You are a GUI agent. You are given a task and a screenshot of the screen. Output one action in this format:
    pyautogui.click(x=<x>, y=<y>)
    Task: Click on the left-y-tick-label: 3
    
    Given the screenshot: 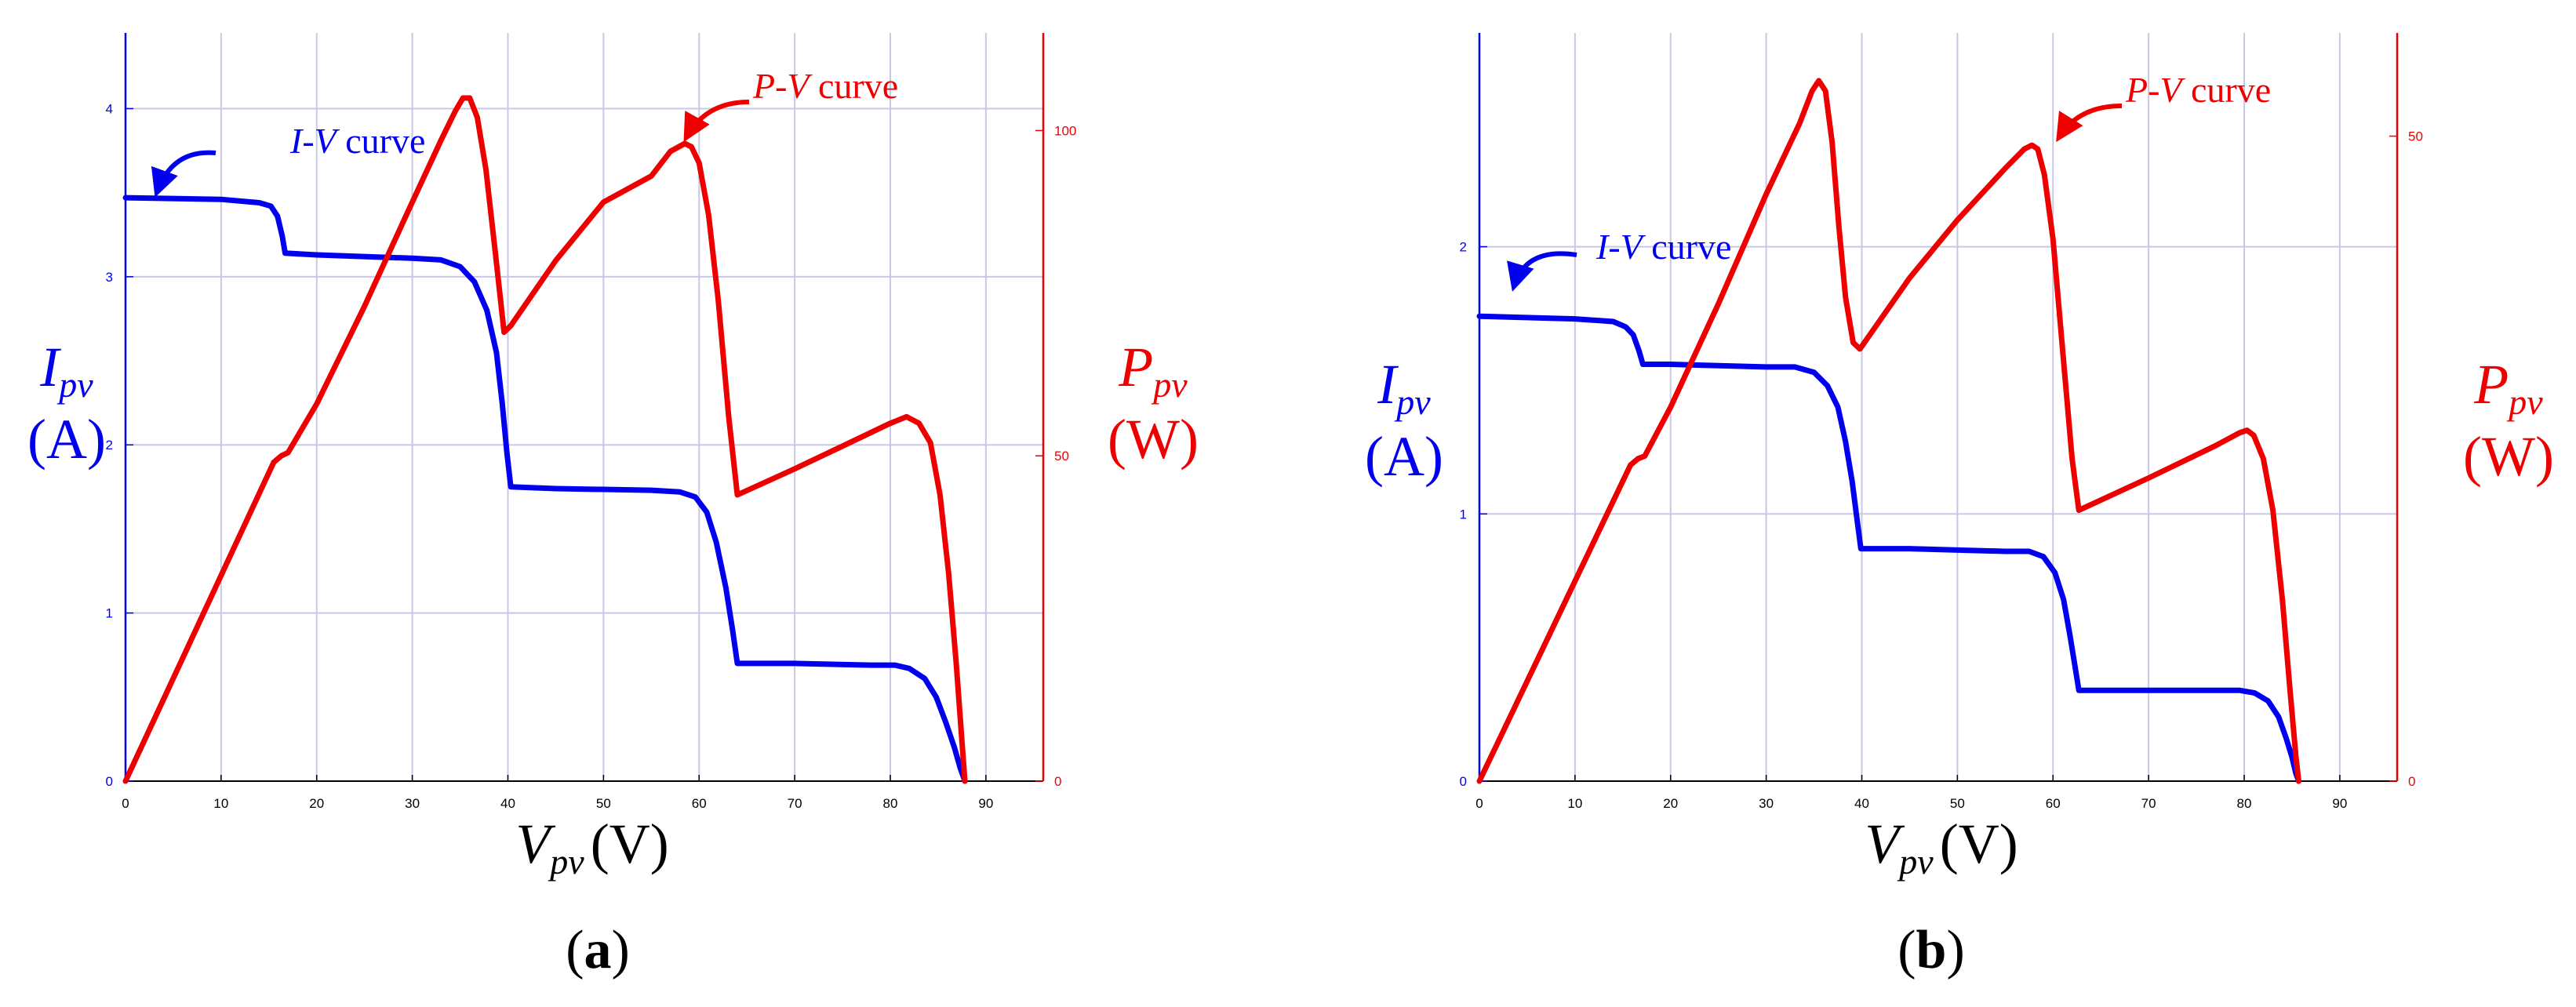 What is the action you would take?
    pyautogui.click(x=109, y=277)
    